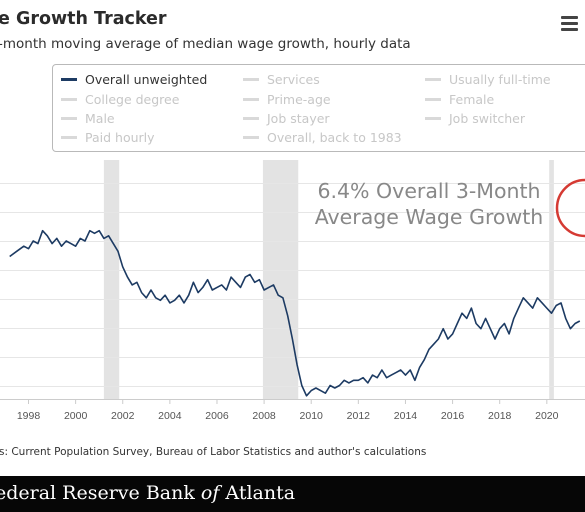  I want to click on legend-item-overall-back-to-1983: Overall, back to 1983, so click(322, 137).